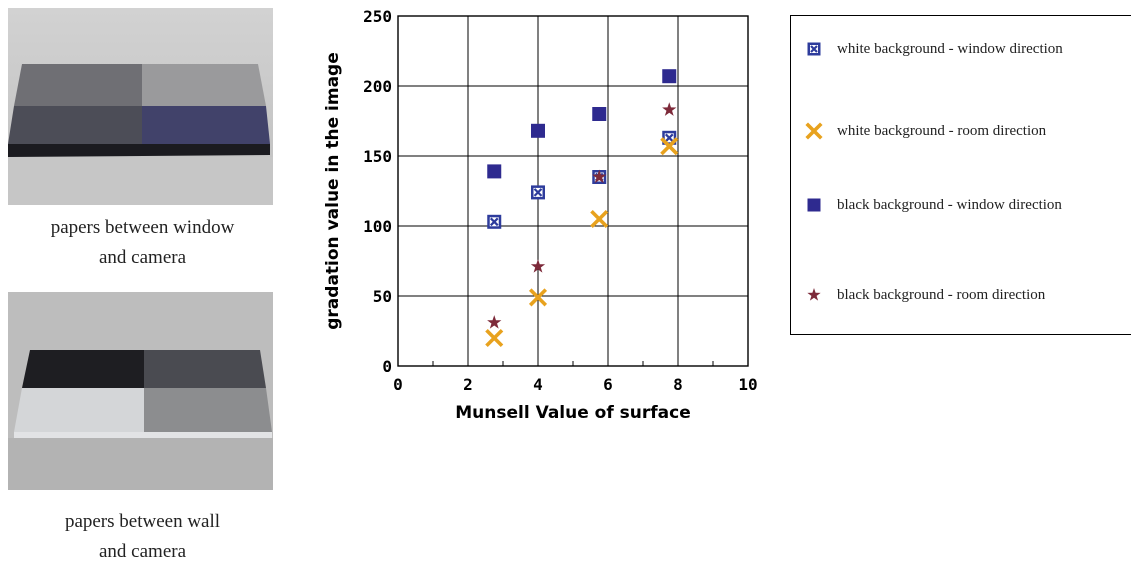 This screenshot has width=1131, height=567. What do you see at coordinates (140, 106) in the screenshot?
I see `photo-papers-window` at bounding box center [140, 106].